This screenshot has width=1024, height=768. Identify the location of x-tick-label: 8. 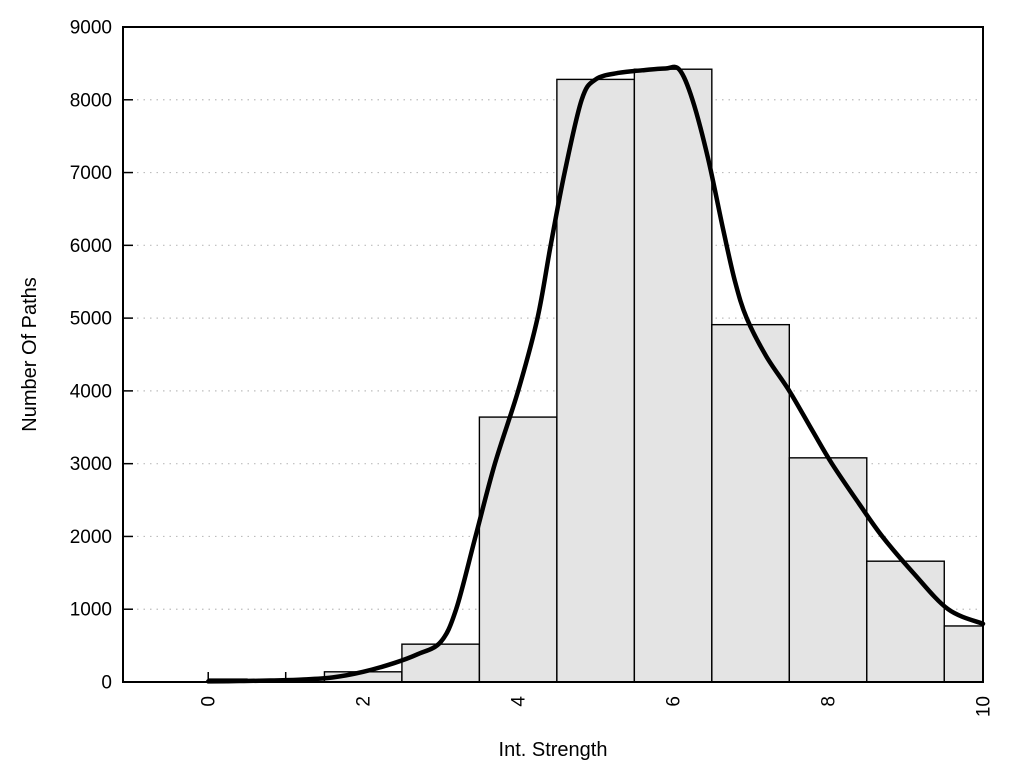
(829, 701).